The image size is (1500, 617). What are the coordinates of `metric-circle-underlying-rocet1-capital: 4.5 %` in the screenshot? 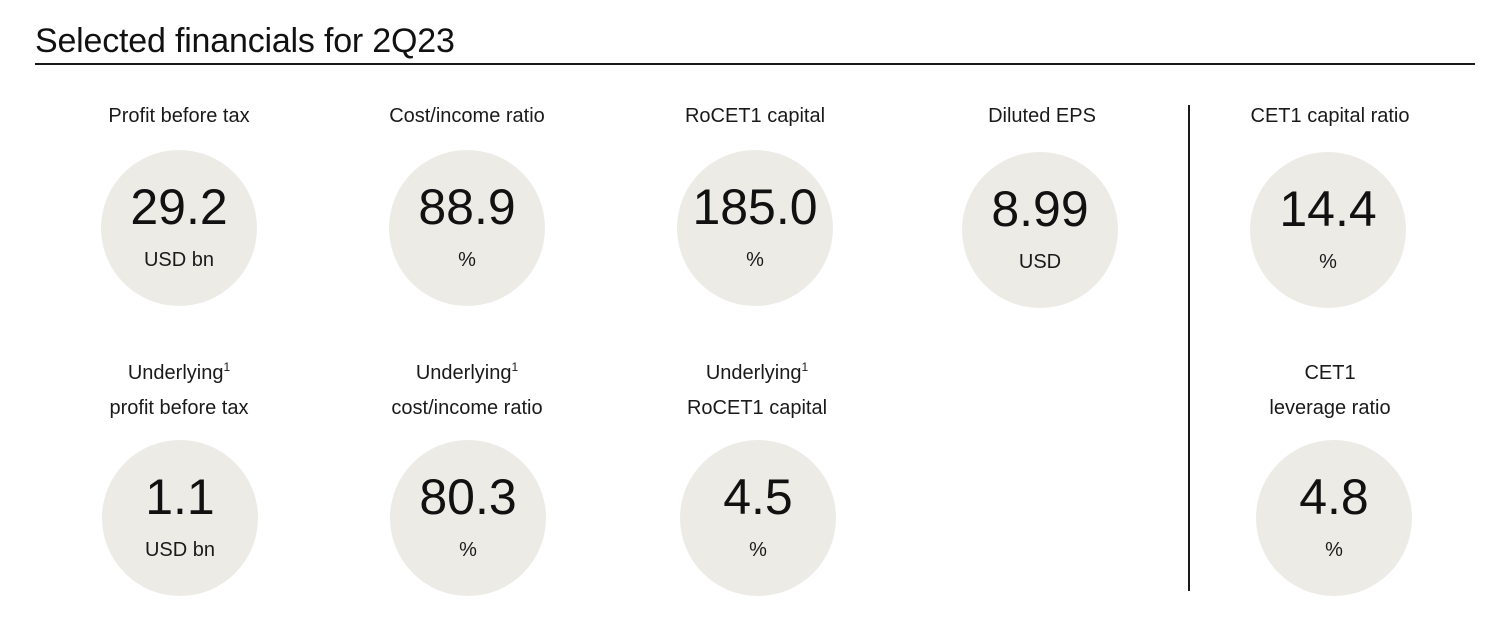 It's located at (758, 518).